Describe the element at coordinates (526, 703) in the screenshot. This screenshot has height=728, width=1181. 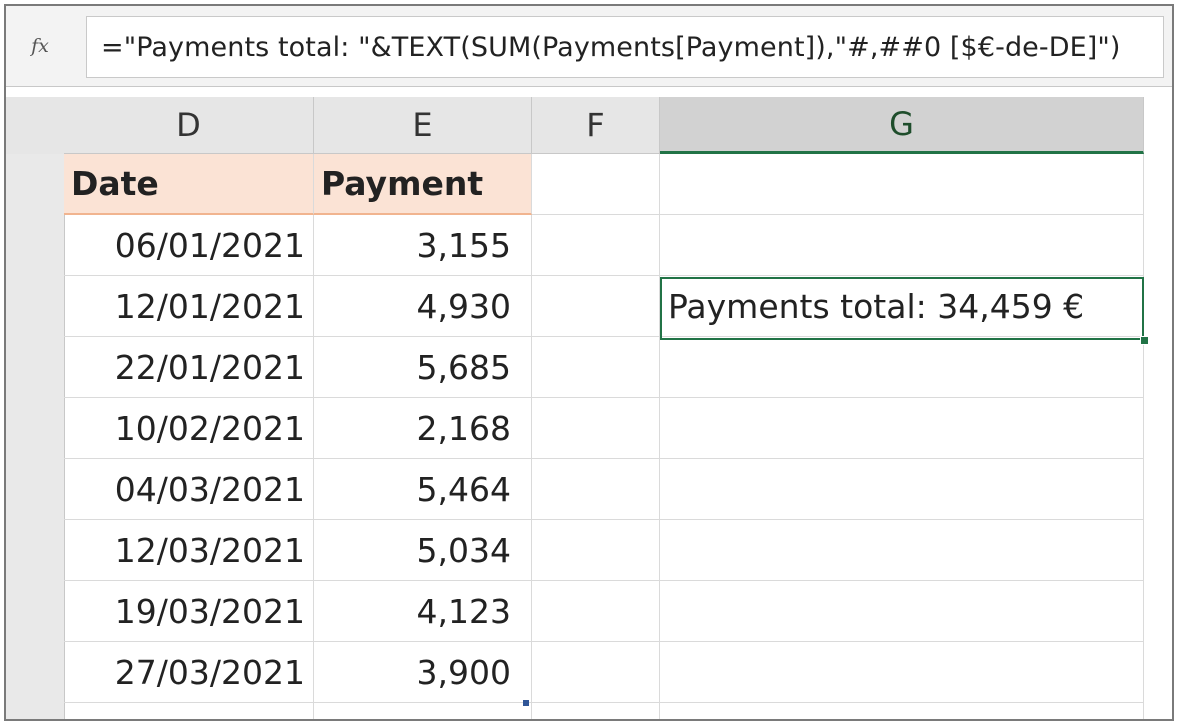
I see `table-resize-handle` at that location.